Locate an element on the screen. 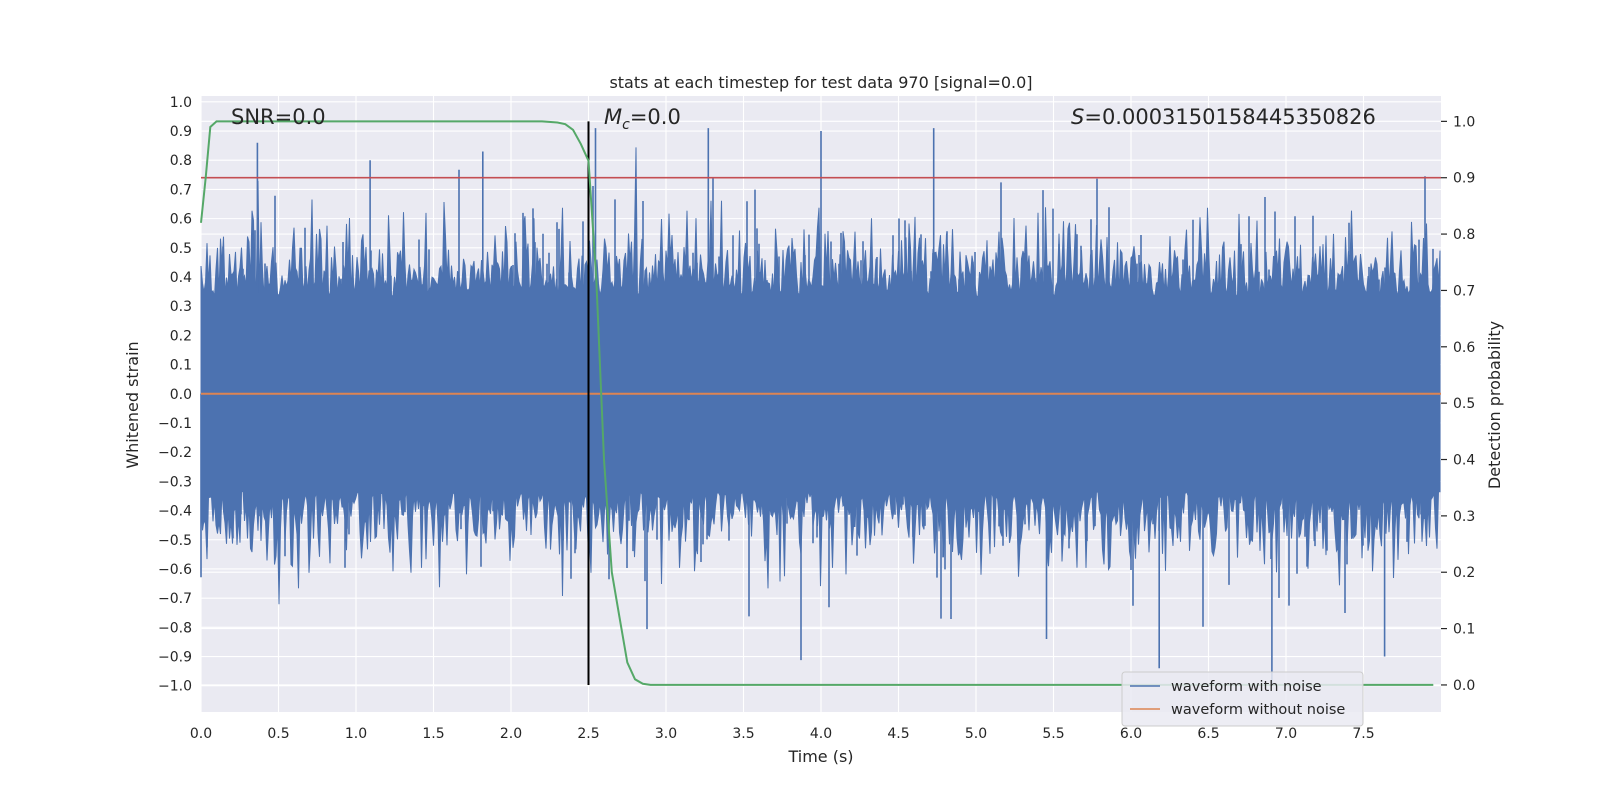 This screenshot has width=1600, height=800. y-tick-label: −0.2 is located at coordinates (175, 453).